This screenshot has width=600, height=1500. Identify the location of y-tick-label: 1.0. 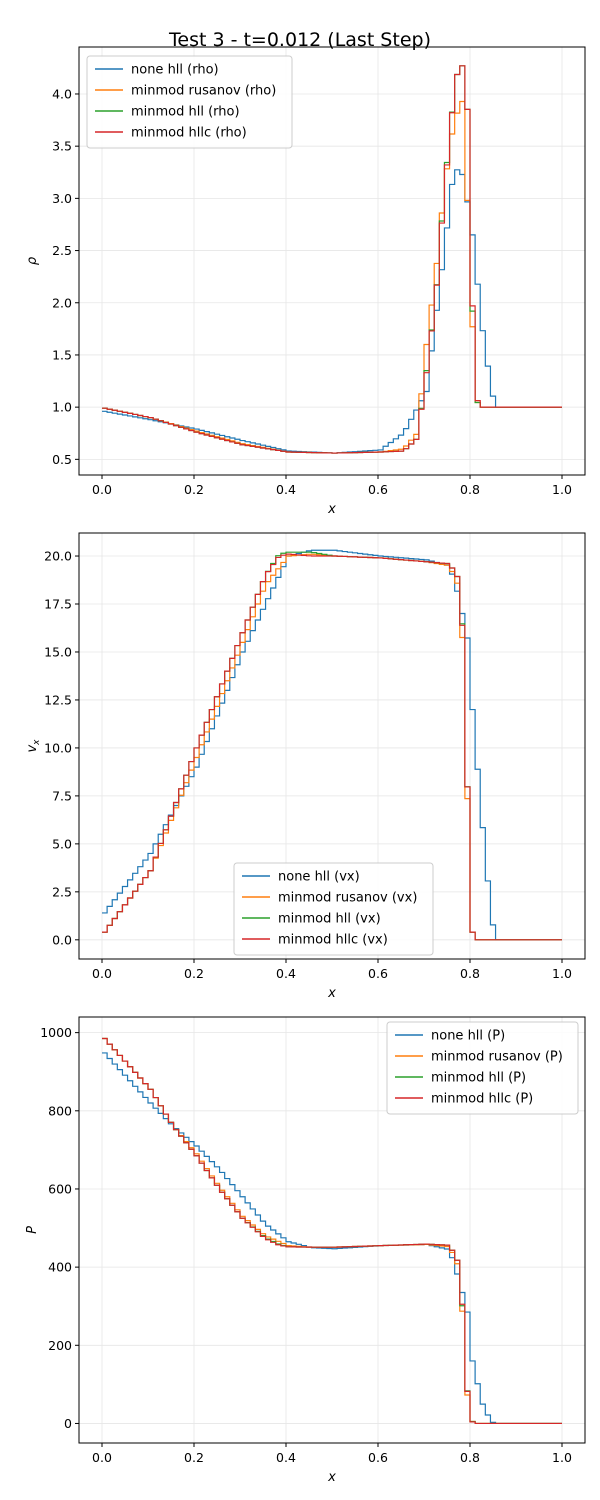
(62, 407).